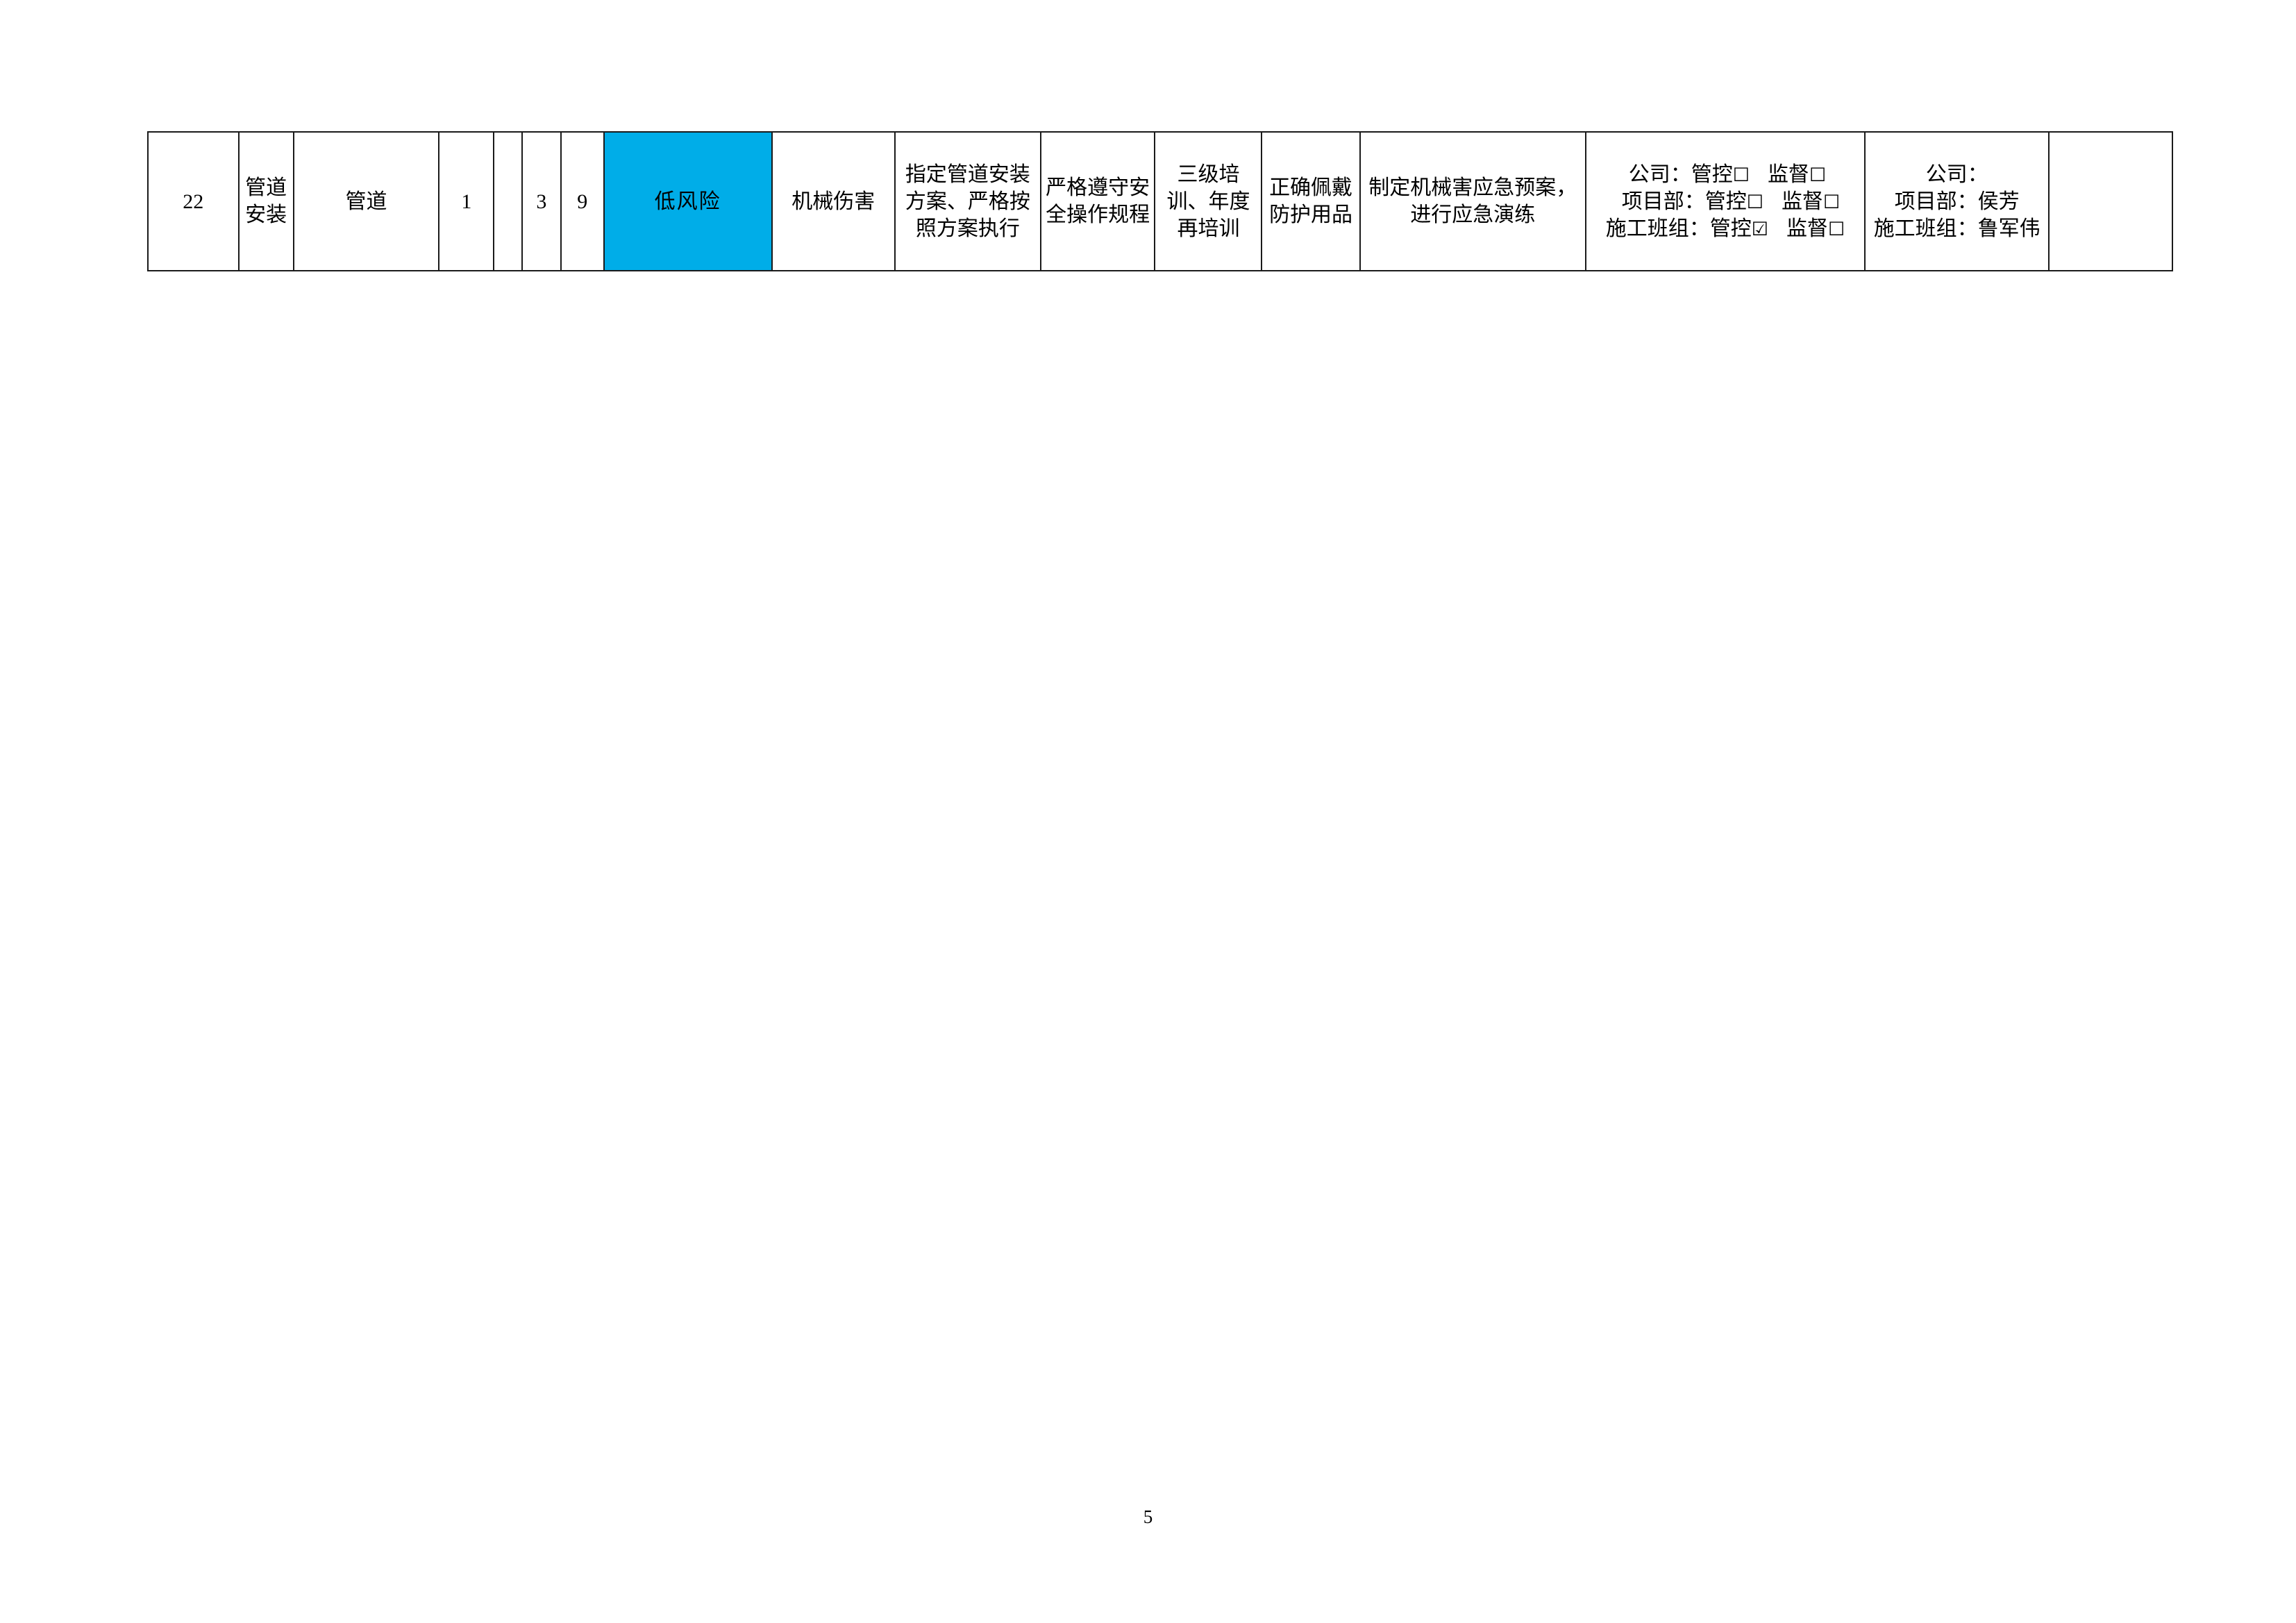 The width and height of the screenshot is (2296, 1623). I want to click on responsible-project: 项目部：侯芳, so click(1957, 201).